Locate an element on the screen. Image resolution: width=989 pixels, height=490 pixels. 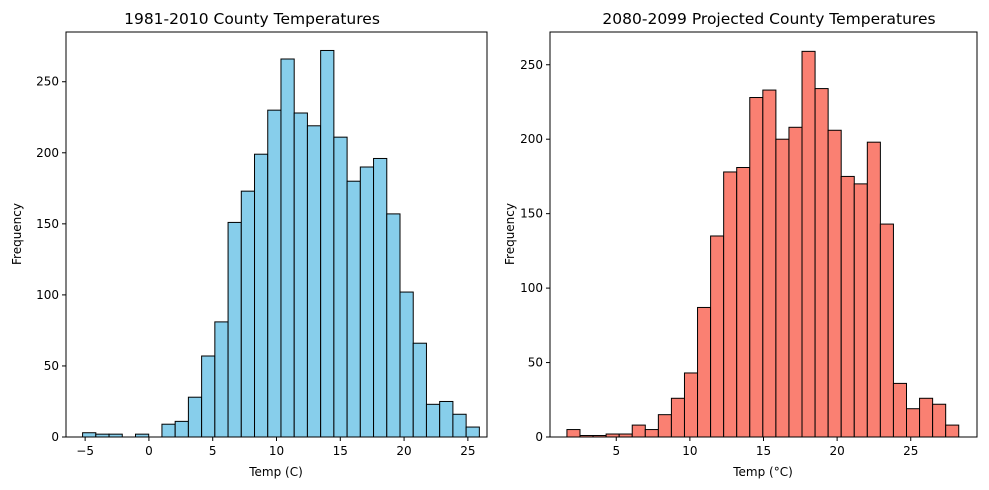
x-ticks: −5 0 5 10 15 20 25 is located at coordinates (276, 447).